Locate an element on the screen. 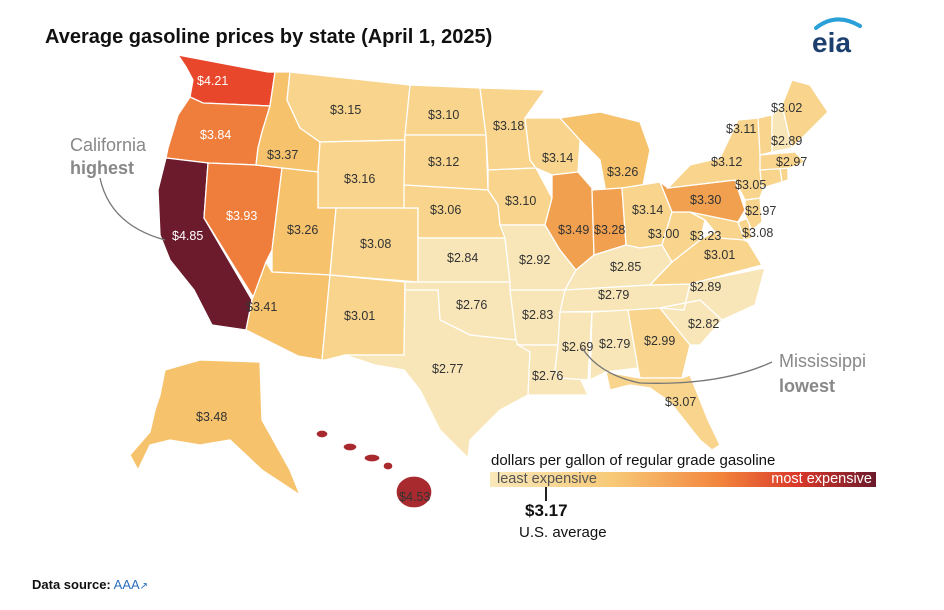  price-label-nd: $3.10 is located at coordinates (443, 115).